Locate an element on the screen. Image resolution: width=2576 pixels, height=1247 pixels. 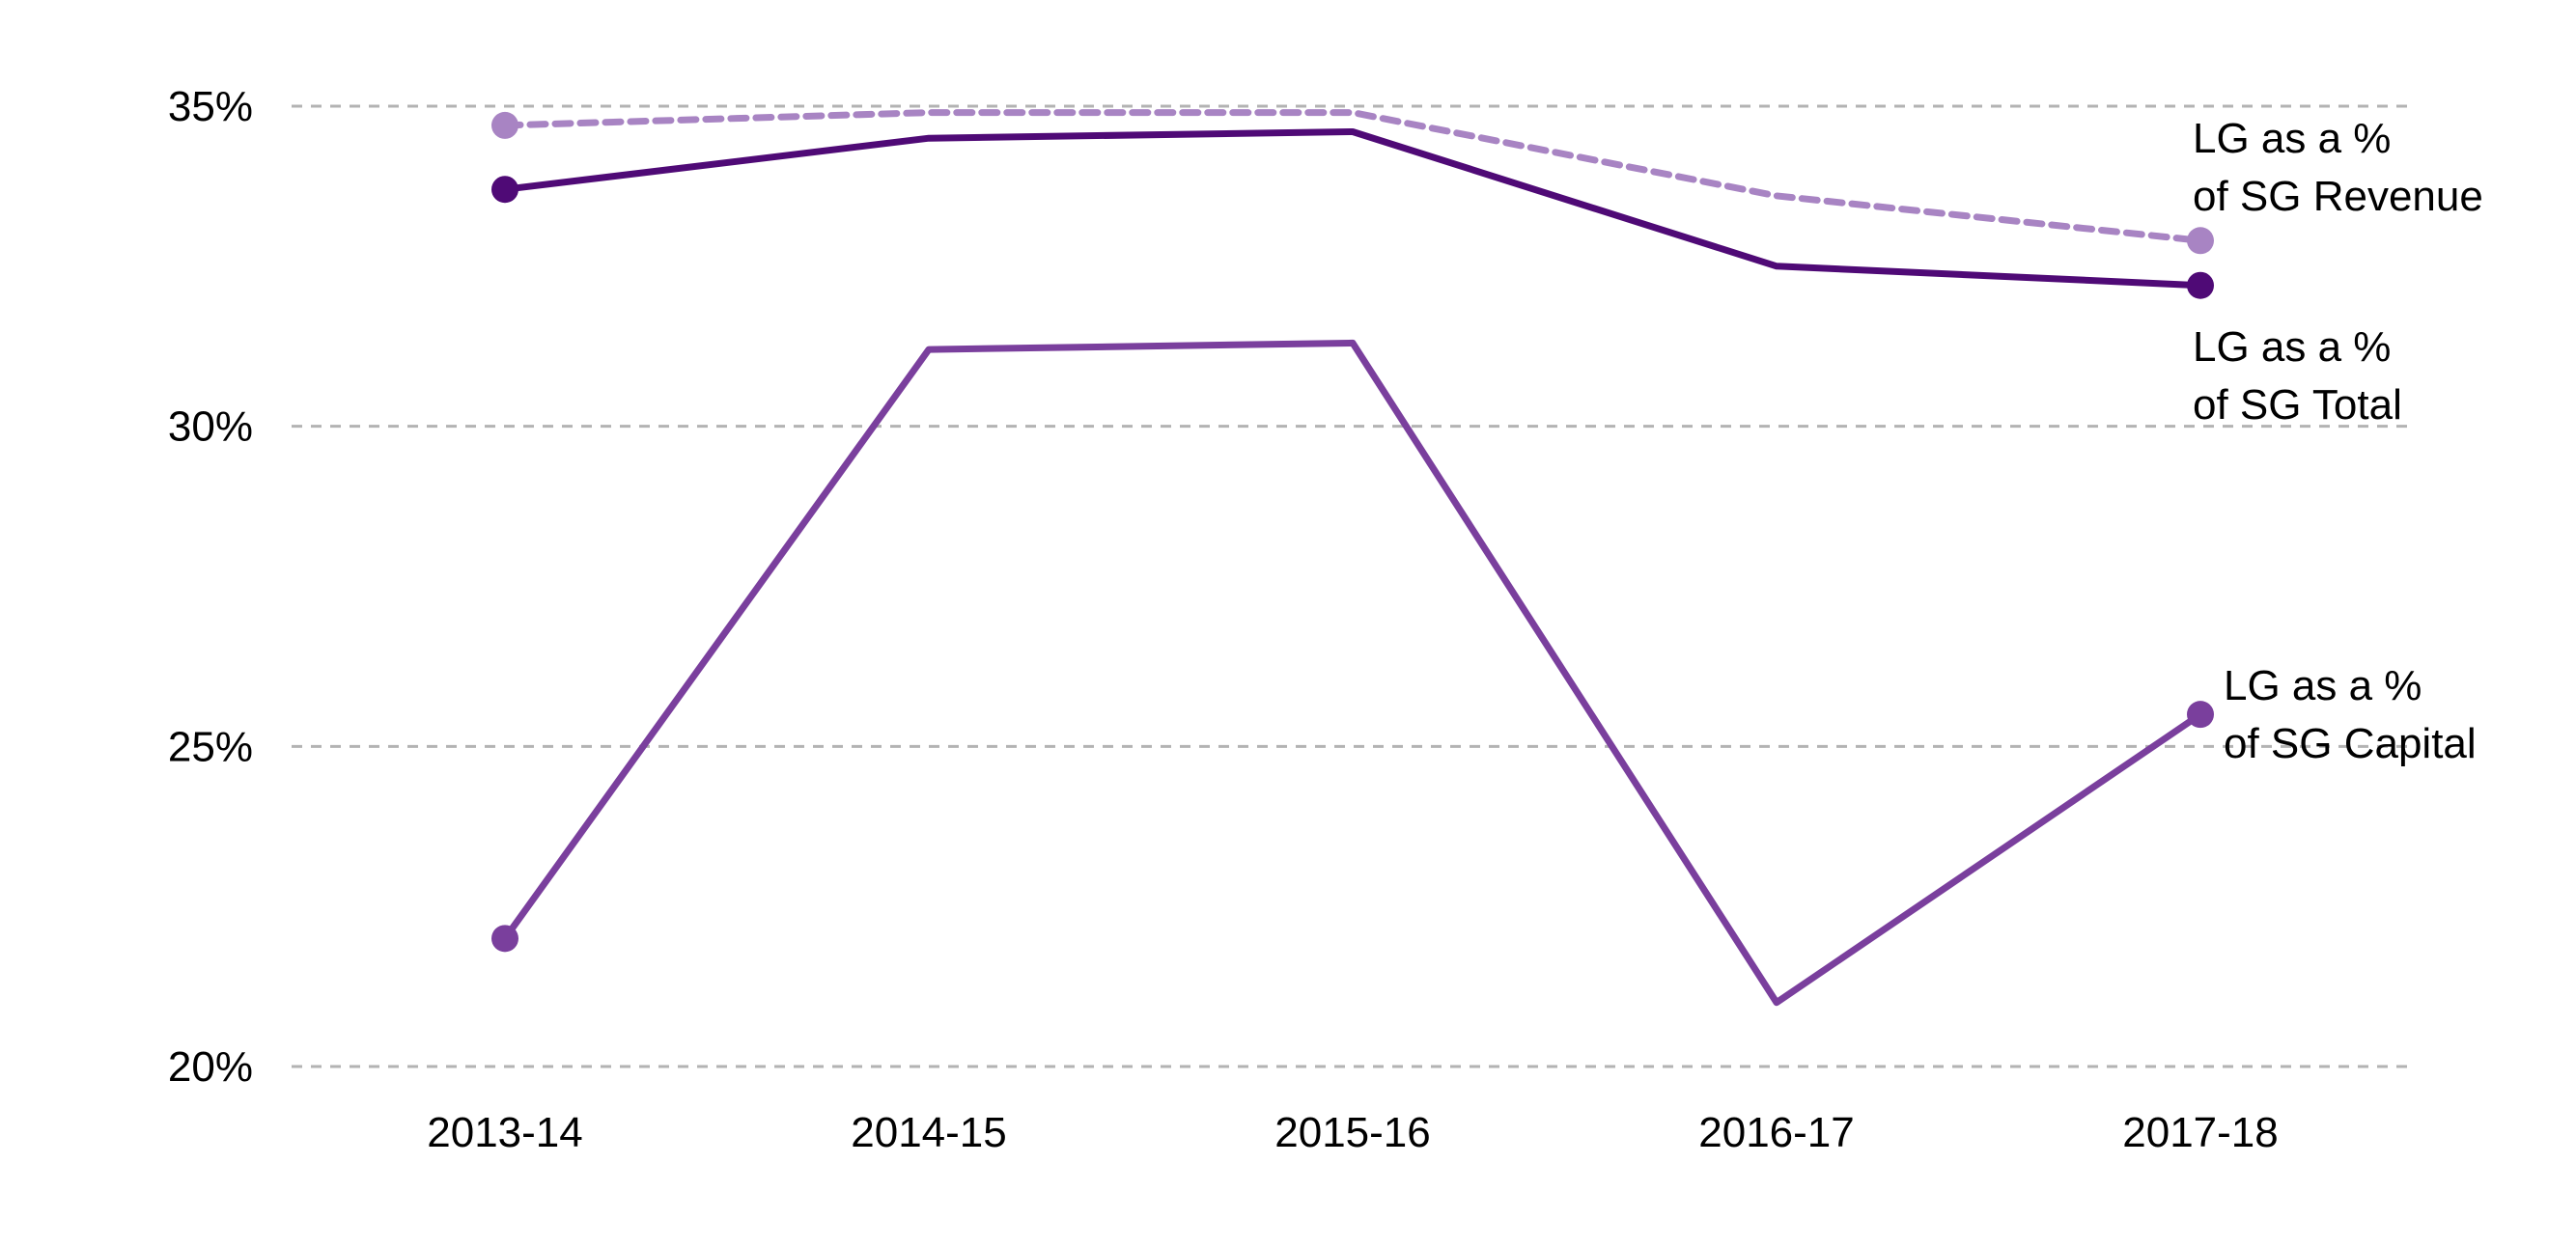
x-tick-label: 2017-18 is located at coordinates (2200, 1133).